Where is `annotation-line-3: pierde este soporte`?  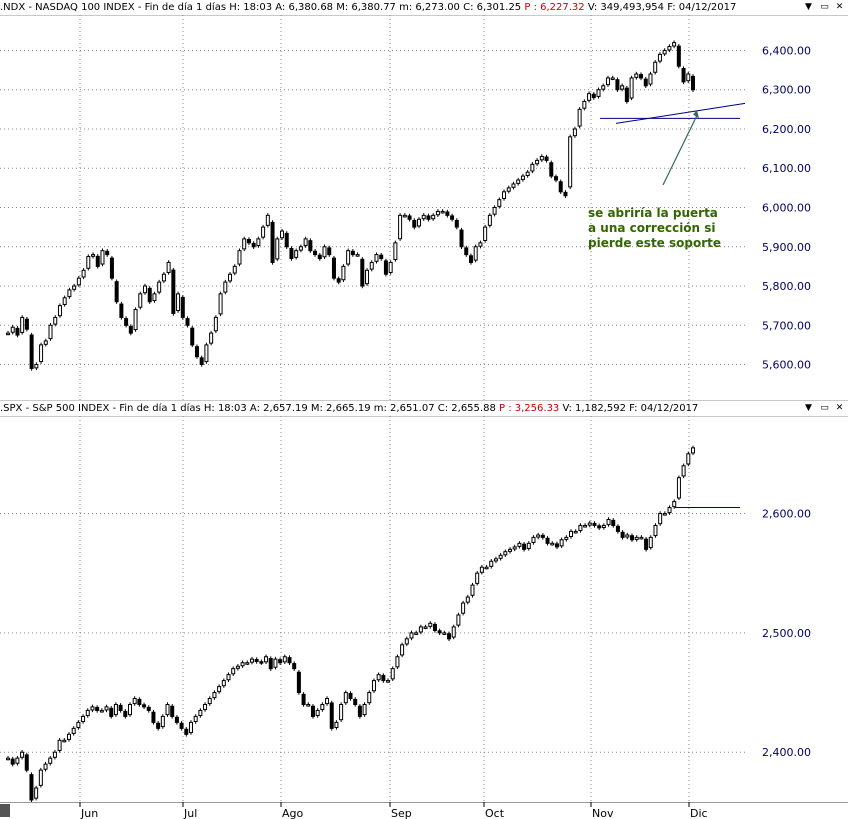
annotation-line-3: pierde este soporte is located at coordinates (654, 243).